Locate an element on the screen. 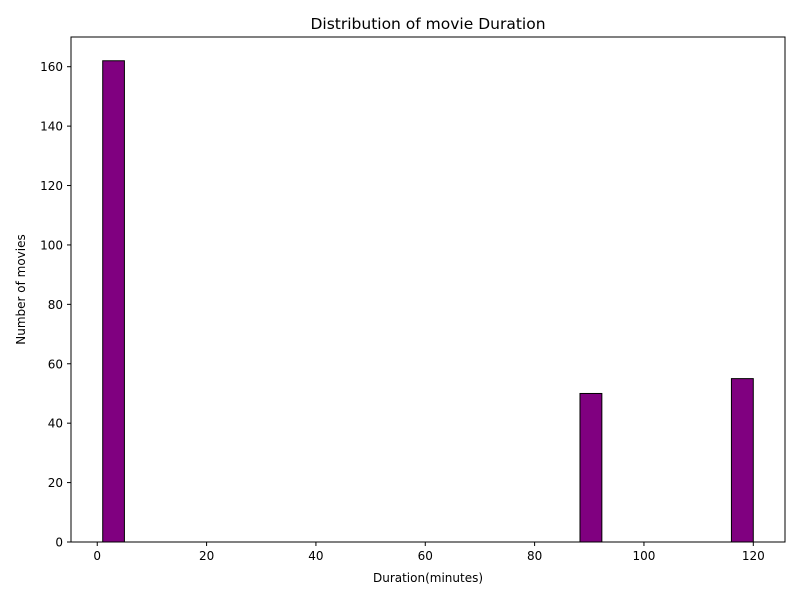 The width and height of the screenshot is (800, 604). y-tick-label: 140 is located at coordinates (51, 127).